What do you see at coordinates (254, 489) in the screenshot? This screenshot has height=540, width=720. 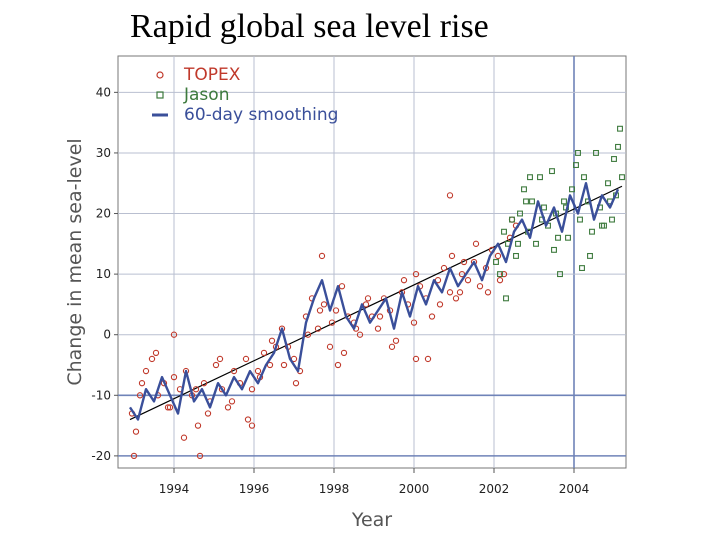 I see `x-tick-label-1: 1996` at bounding box center [254, 489].